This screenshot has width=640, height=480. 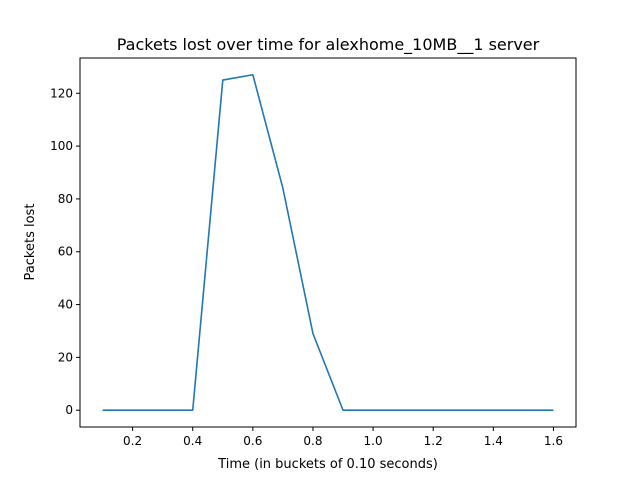 I want to click on x-tick-label: 0.6, so click(x=252, y=441).